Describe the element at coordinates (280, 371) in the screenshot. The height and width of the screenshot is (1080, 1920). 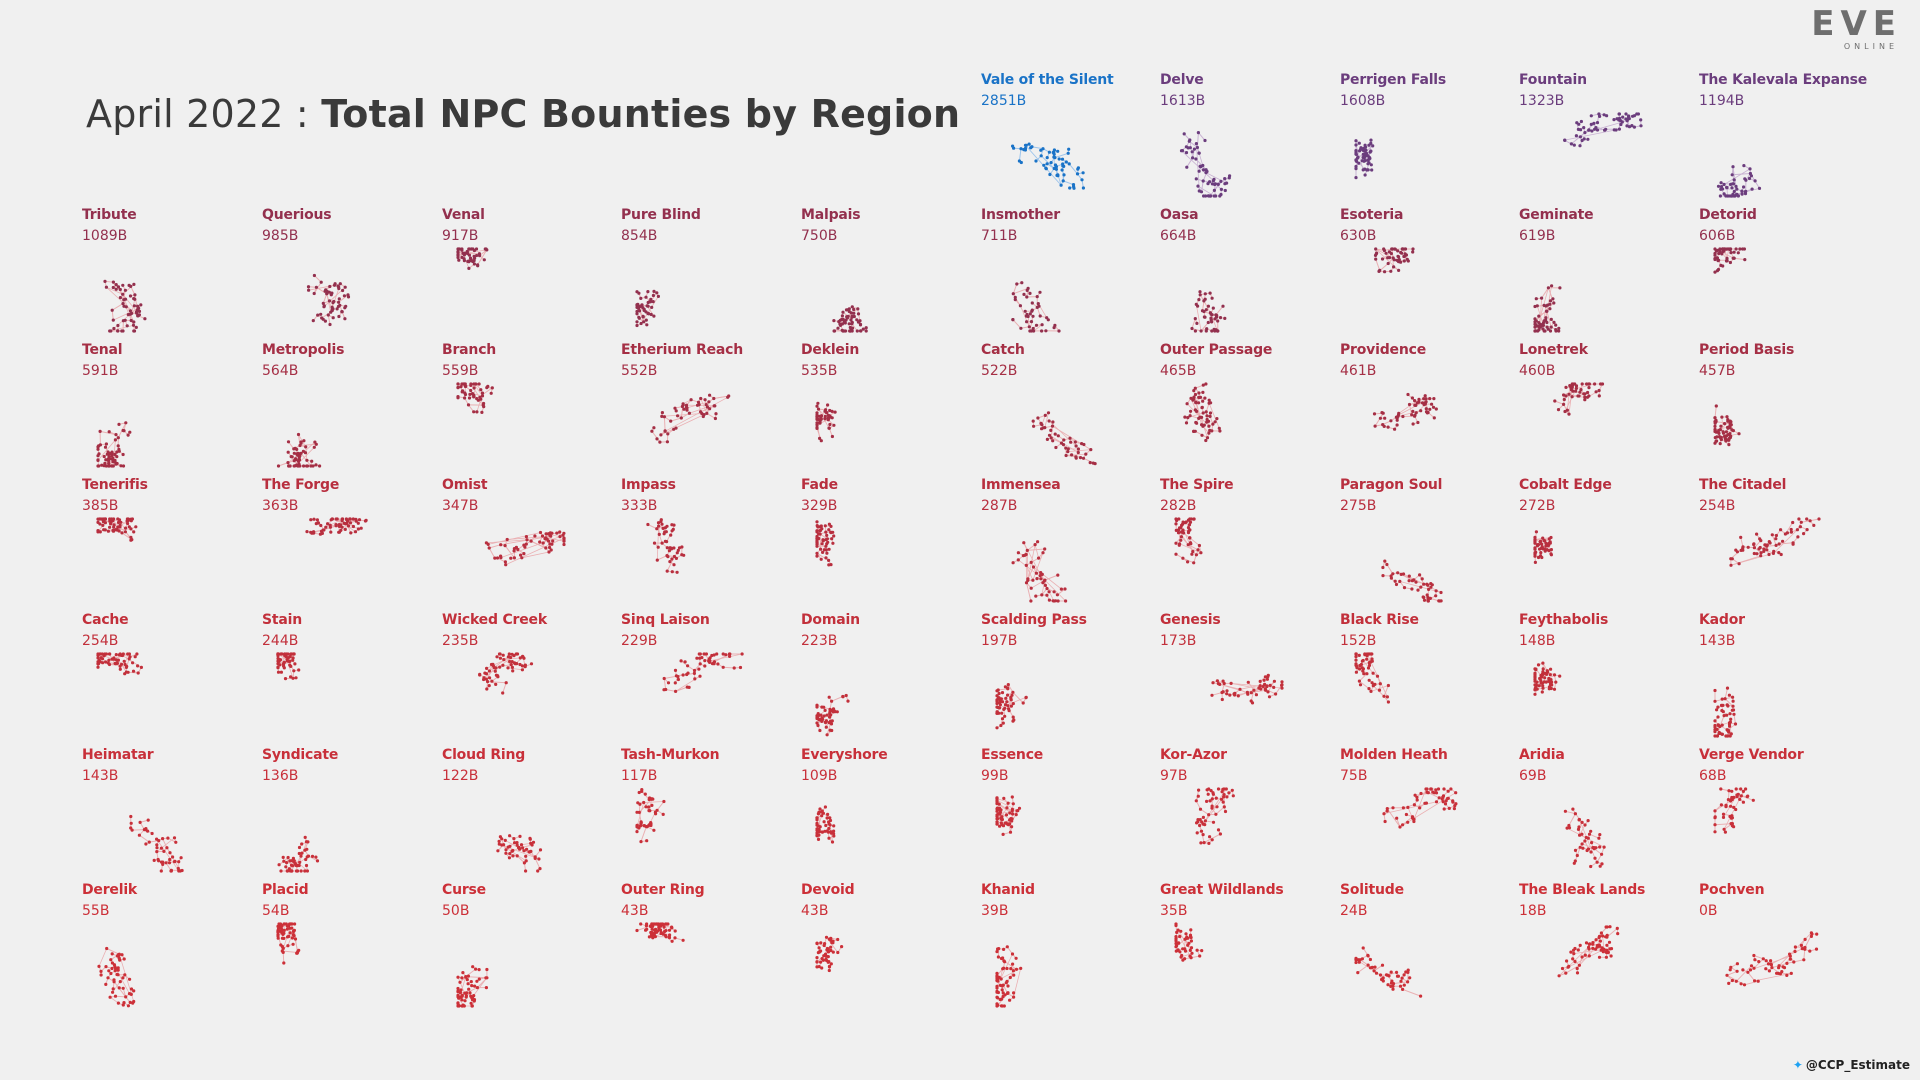
I see `region-value: 564B` at that location.